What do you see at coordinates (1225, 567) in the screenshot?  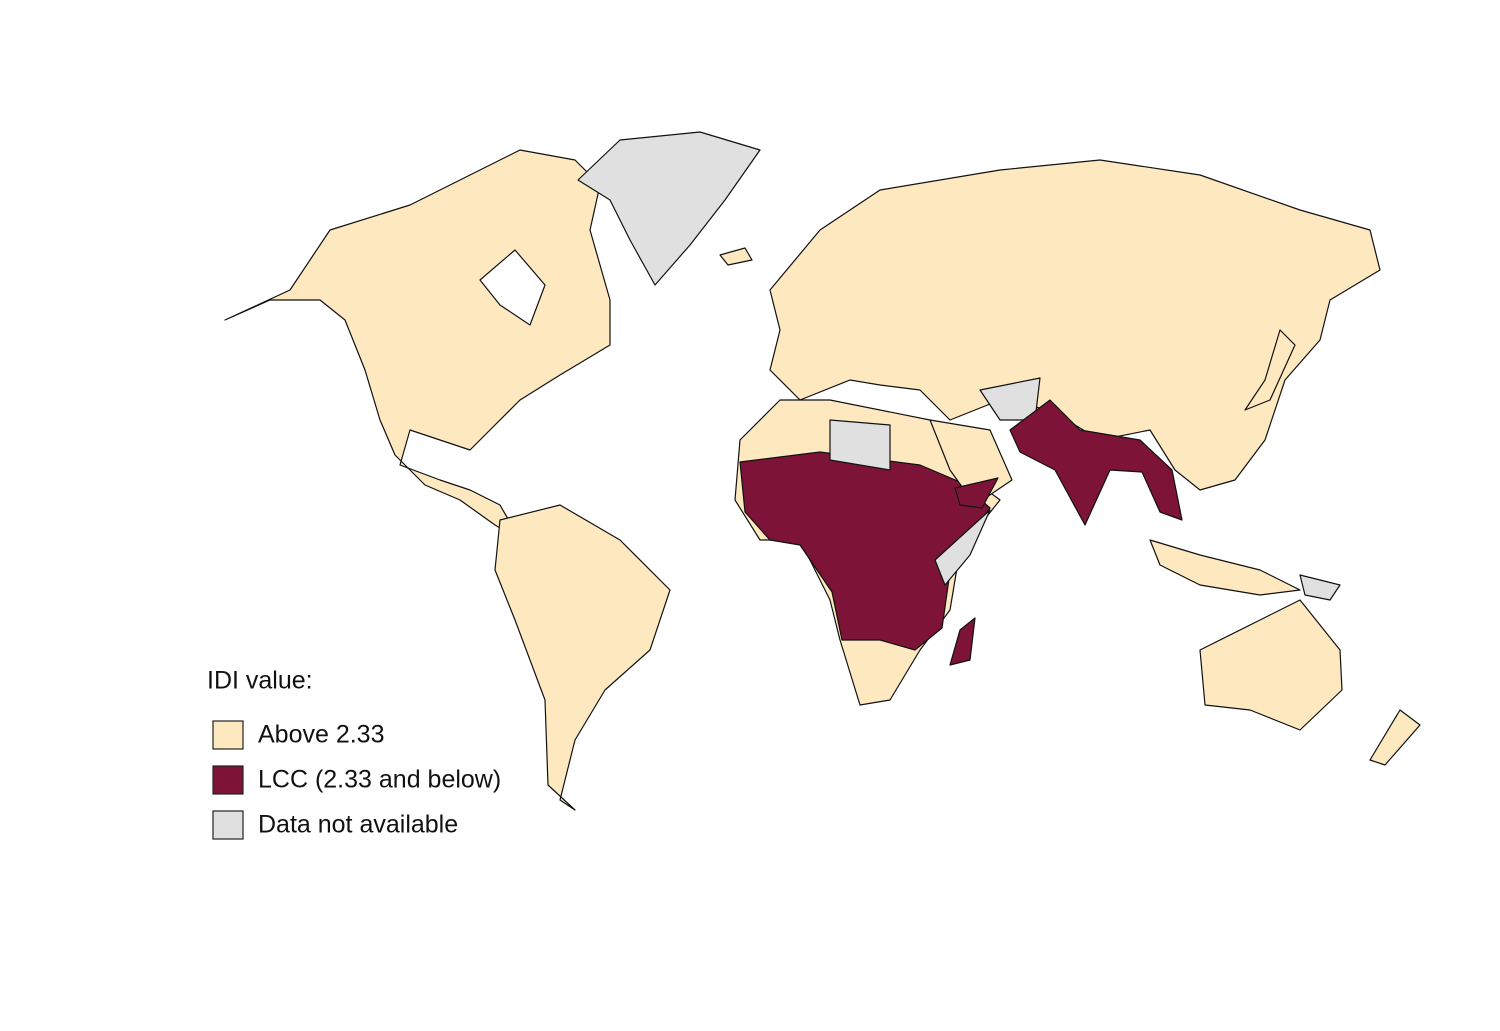 I see `indonesia` at bounding box center [1225, 567].